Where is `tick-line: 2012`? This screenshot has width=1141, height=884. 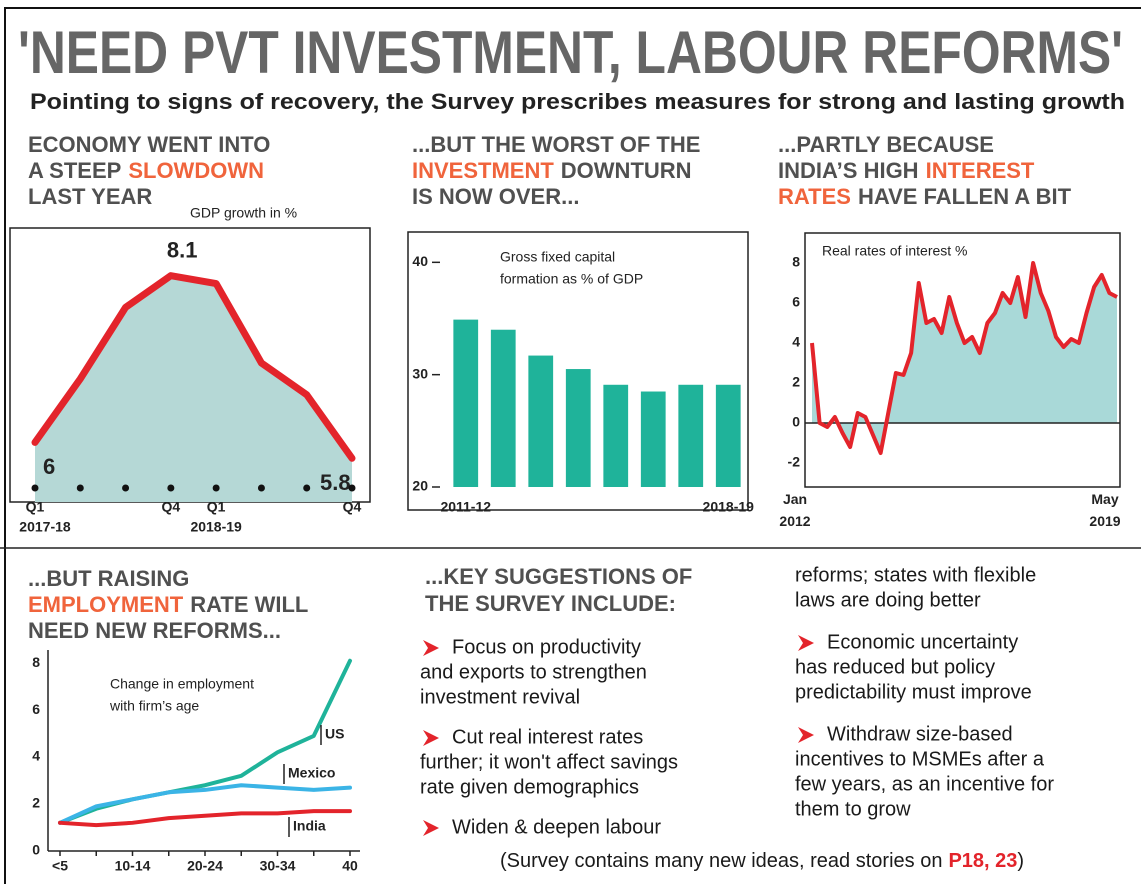 tick-line: 2012 is located at coordinates (794, 521).